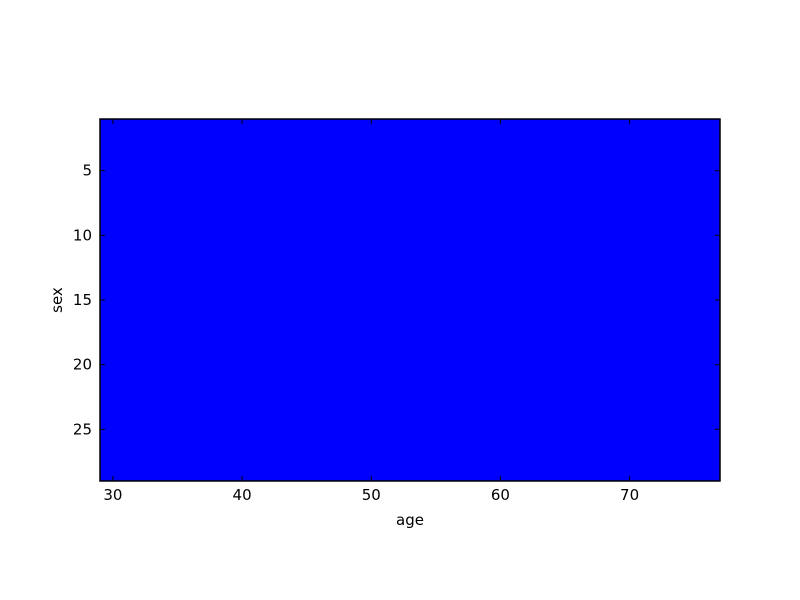 The width and height of the screenshot is (800, 600). I want to click on y-tick-label: 15, so click(82, 300).